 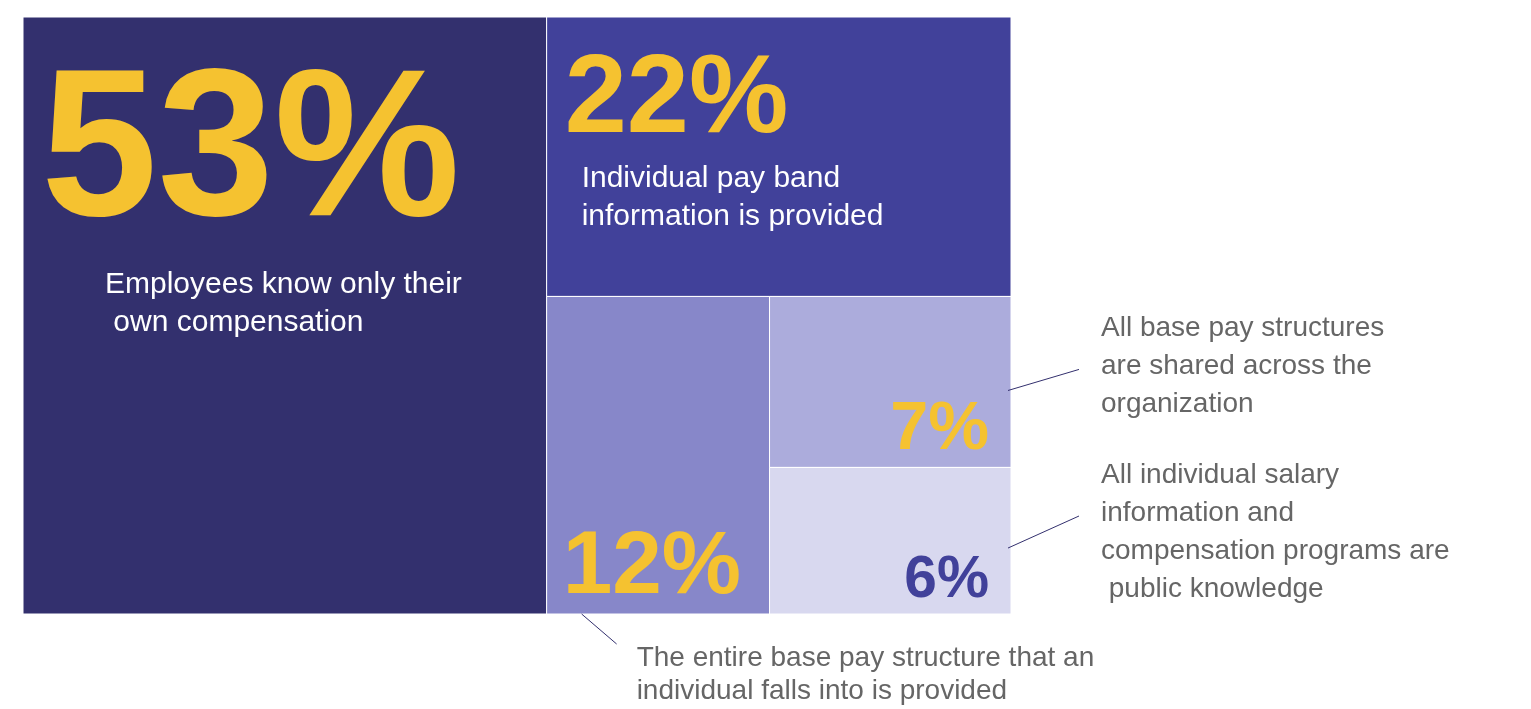 What do you see at coordinates (251, 141) in the screenshot?
I see `data-label: 53%` at bounding box center [251, 141].